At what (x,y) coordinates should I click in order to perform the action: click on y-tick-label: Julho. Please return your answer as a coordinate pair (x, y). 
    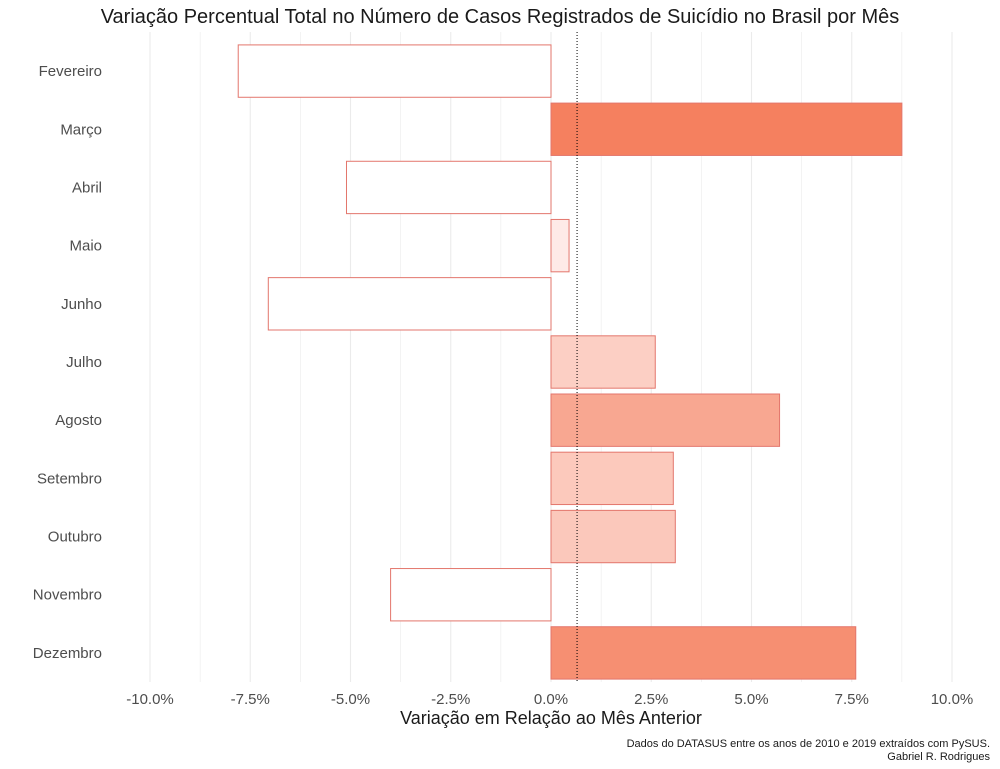
    Looking at the image, I should click on (84, 362).